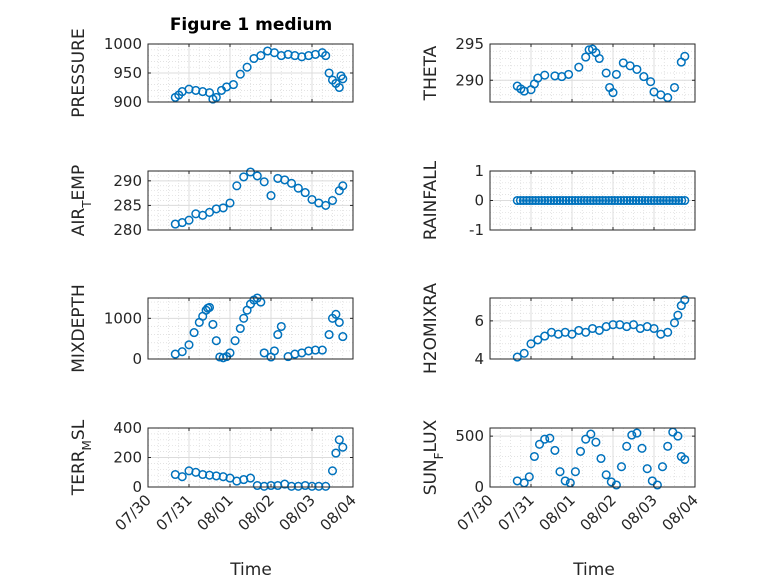  I want to click on y-axis-label-part: SUN, so click(431, 477).